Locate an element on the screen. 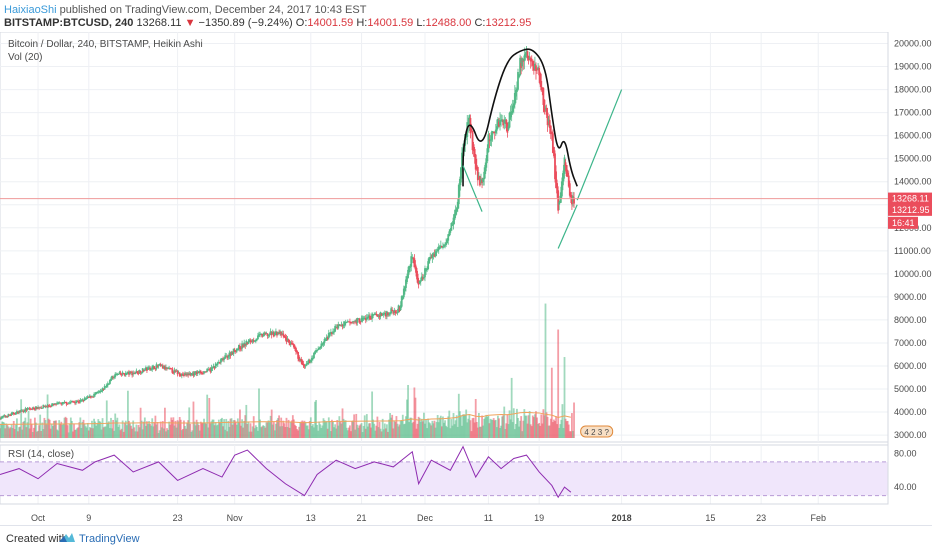  tradingview-cloud-icon is located at coordinates (67, 537).